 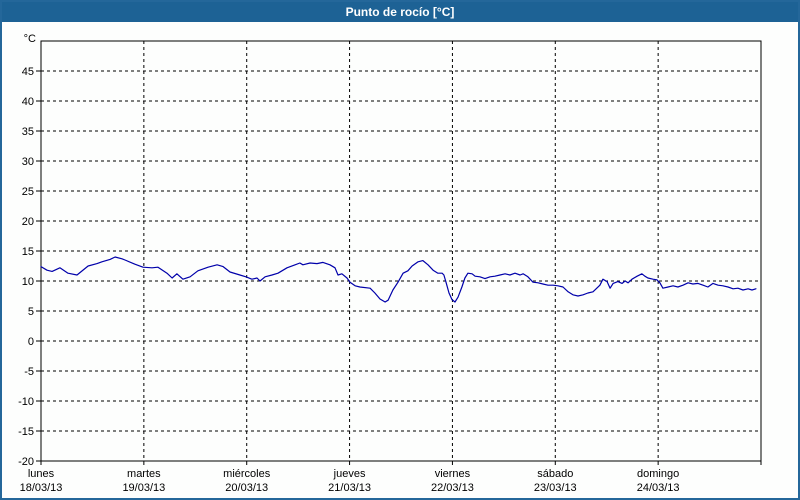 I want to click on x-axis-day-label: domingo, so click(x=658, y=474).